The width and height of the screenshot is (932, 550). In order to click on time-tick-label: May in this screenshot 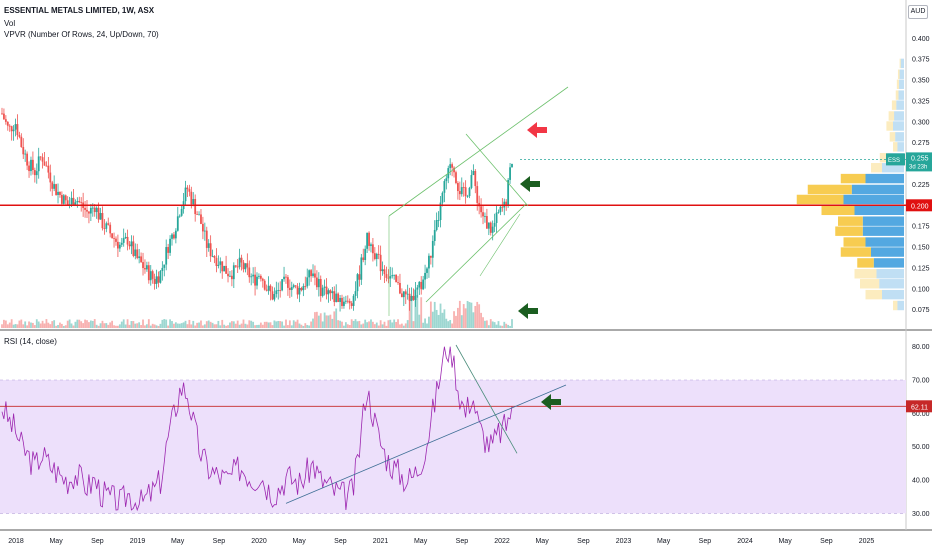, I will do `click(299, 541)`.